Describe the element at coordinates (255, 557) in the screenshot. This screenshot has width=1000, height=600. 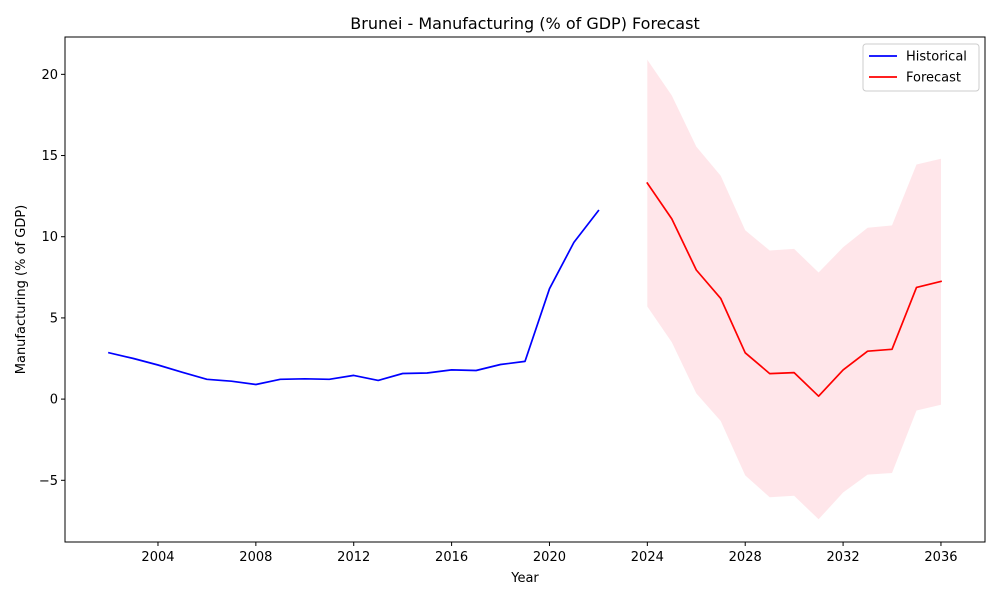
I see `x-tick-label: 2008` at that location.